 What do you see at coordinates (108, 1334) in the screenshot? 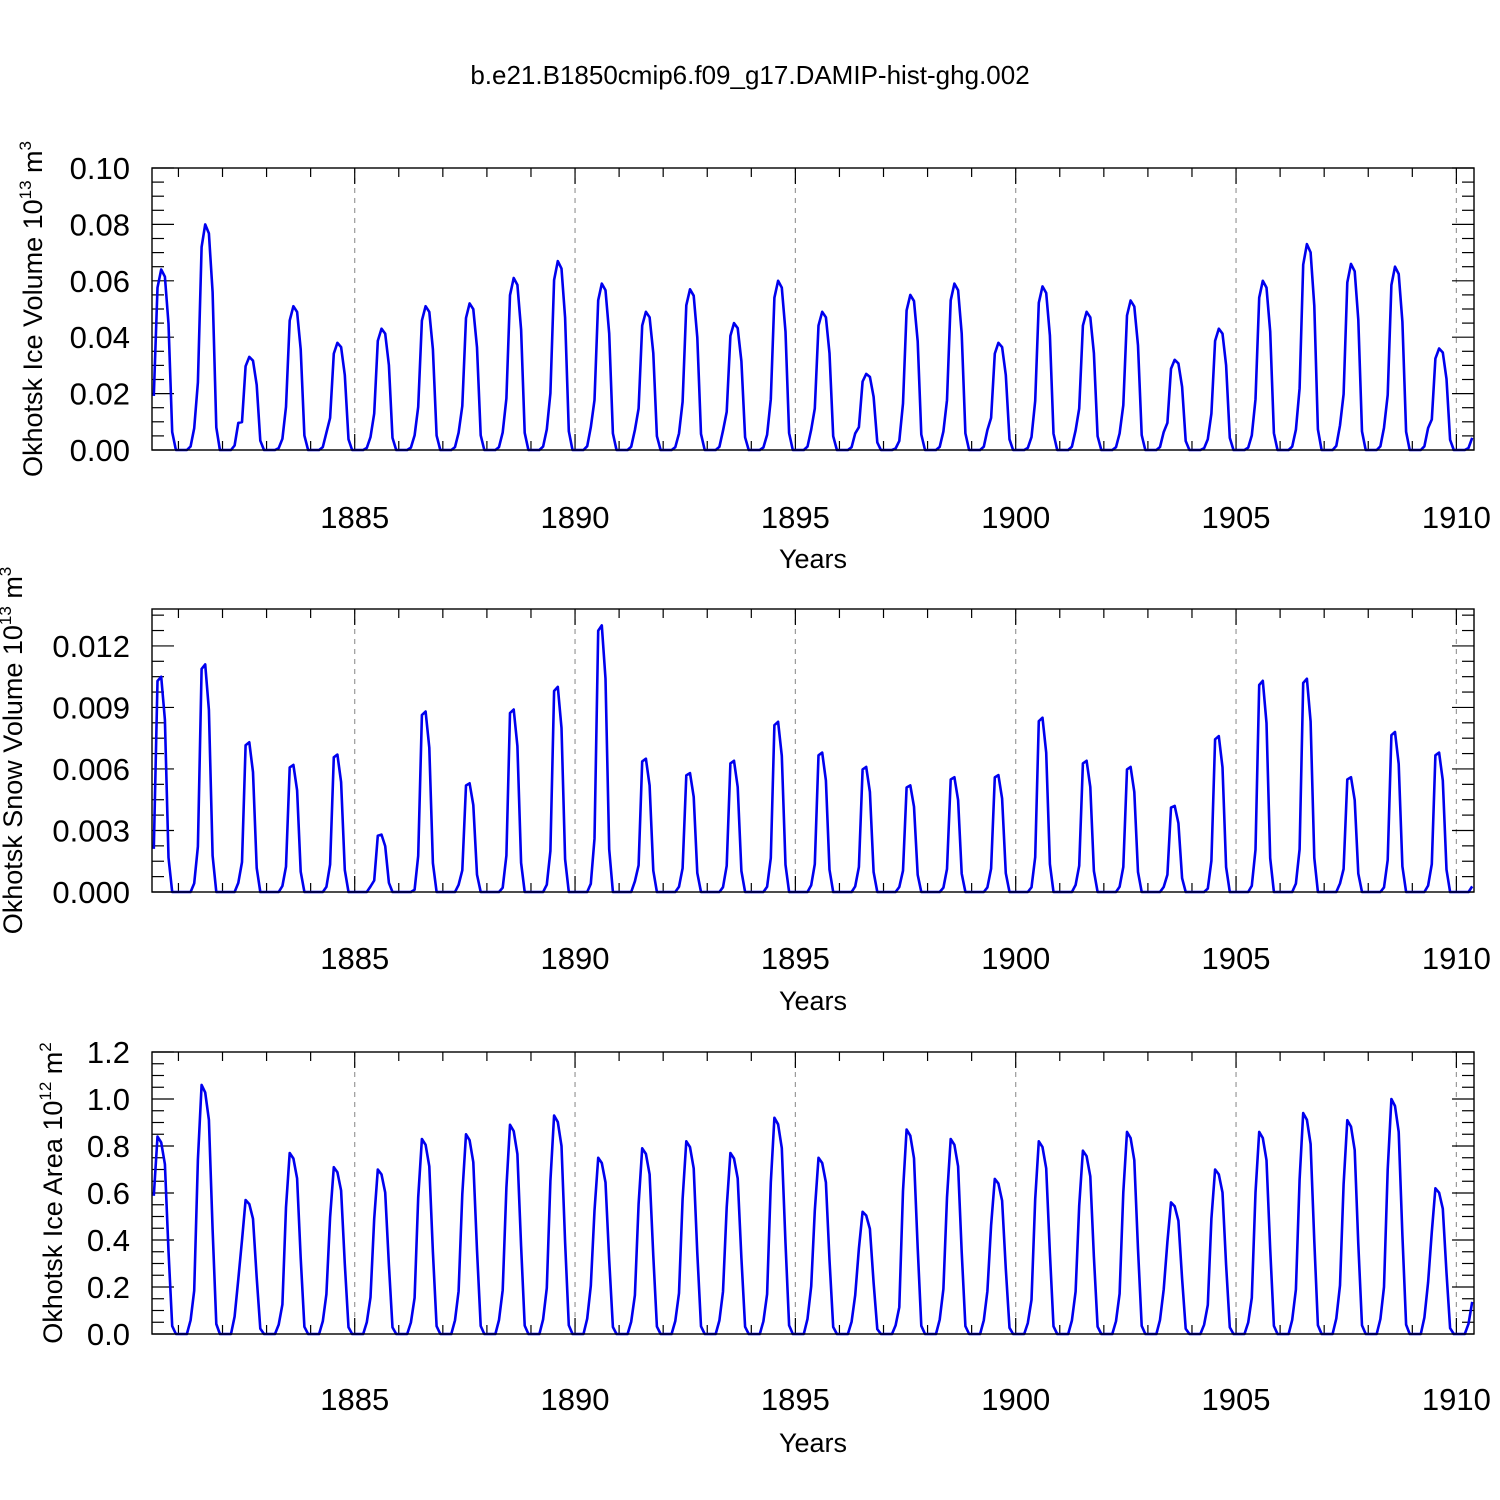
I see `y-tick-label: 0.0` at bounding box center [108, 1334].